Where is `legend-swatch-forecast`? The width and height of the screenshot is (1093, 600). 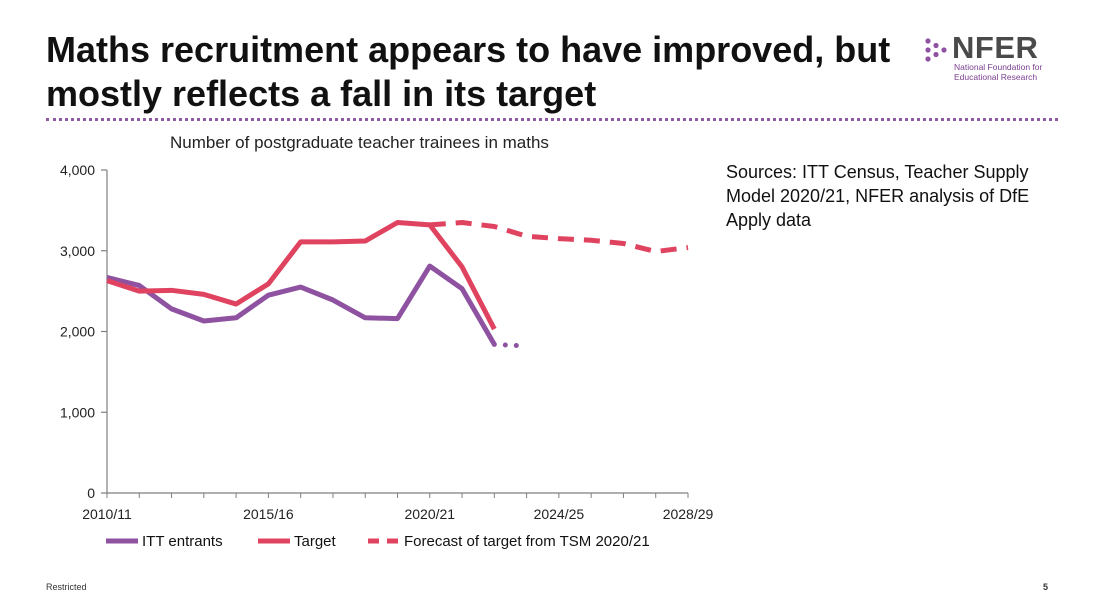
legend-swatch-forecast is located at coordinates (386, 541).